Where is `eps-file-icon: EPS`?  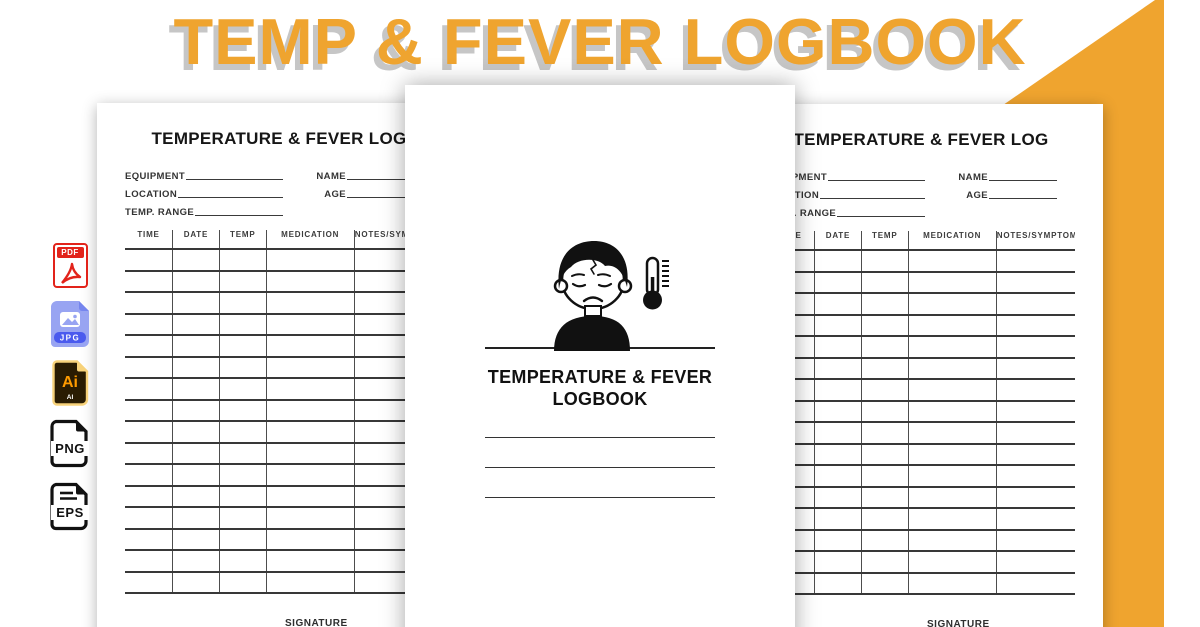 eps-file-icon: EPS is located at coordinates (69, 506).